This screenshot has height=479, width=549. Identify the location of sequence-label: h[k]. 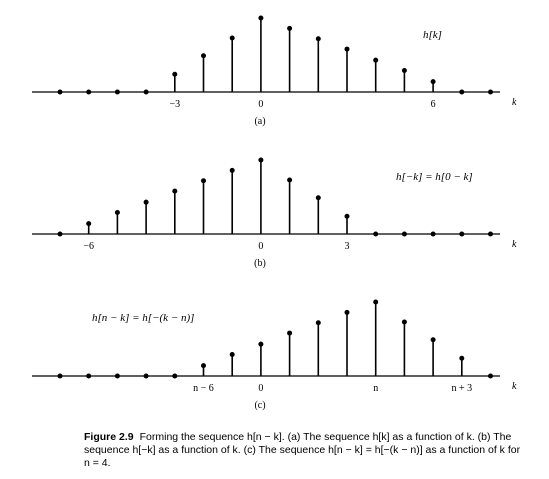
(432, 35).